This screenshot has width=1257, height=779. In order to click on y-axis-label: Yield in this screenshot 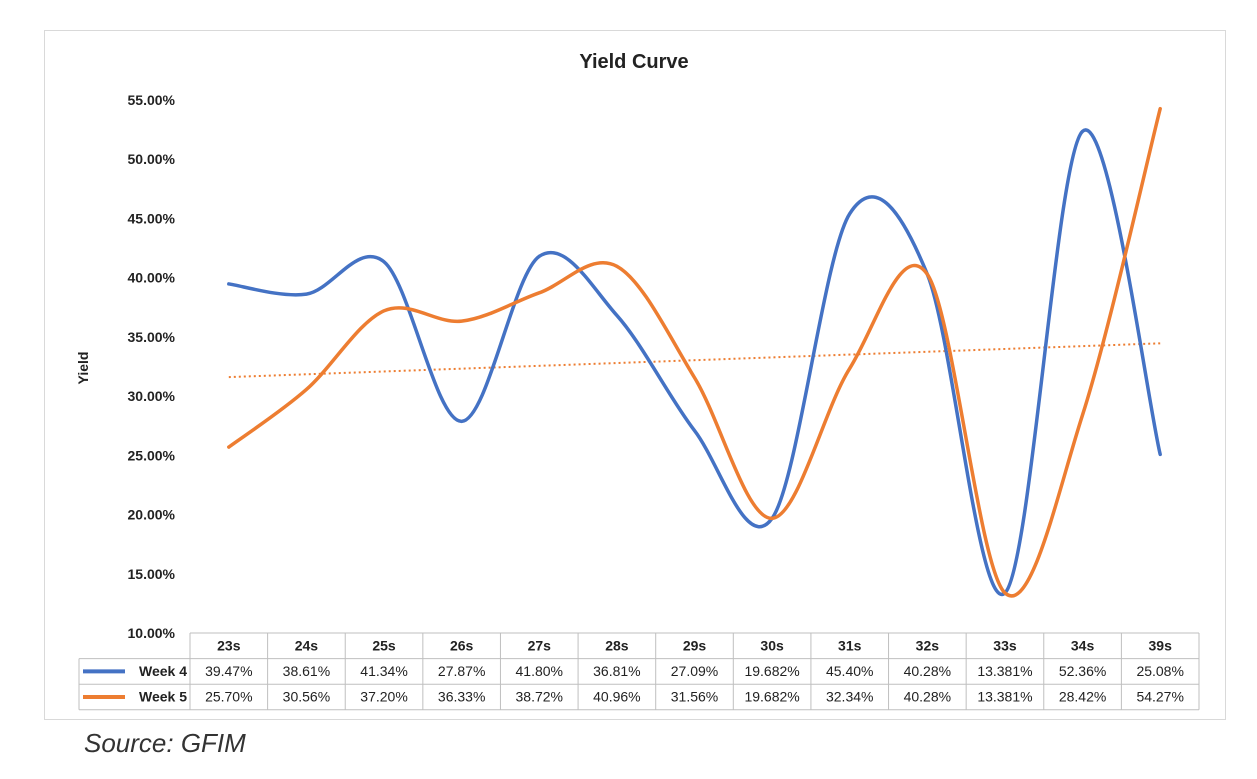, I will do `click(83, 368)`.